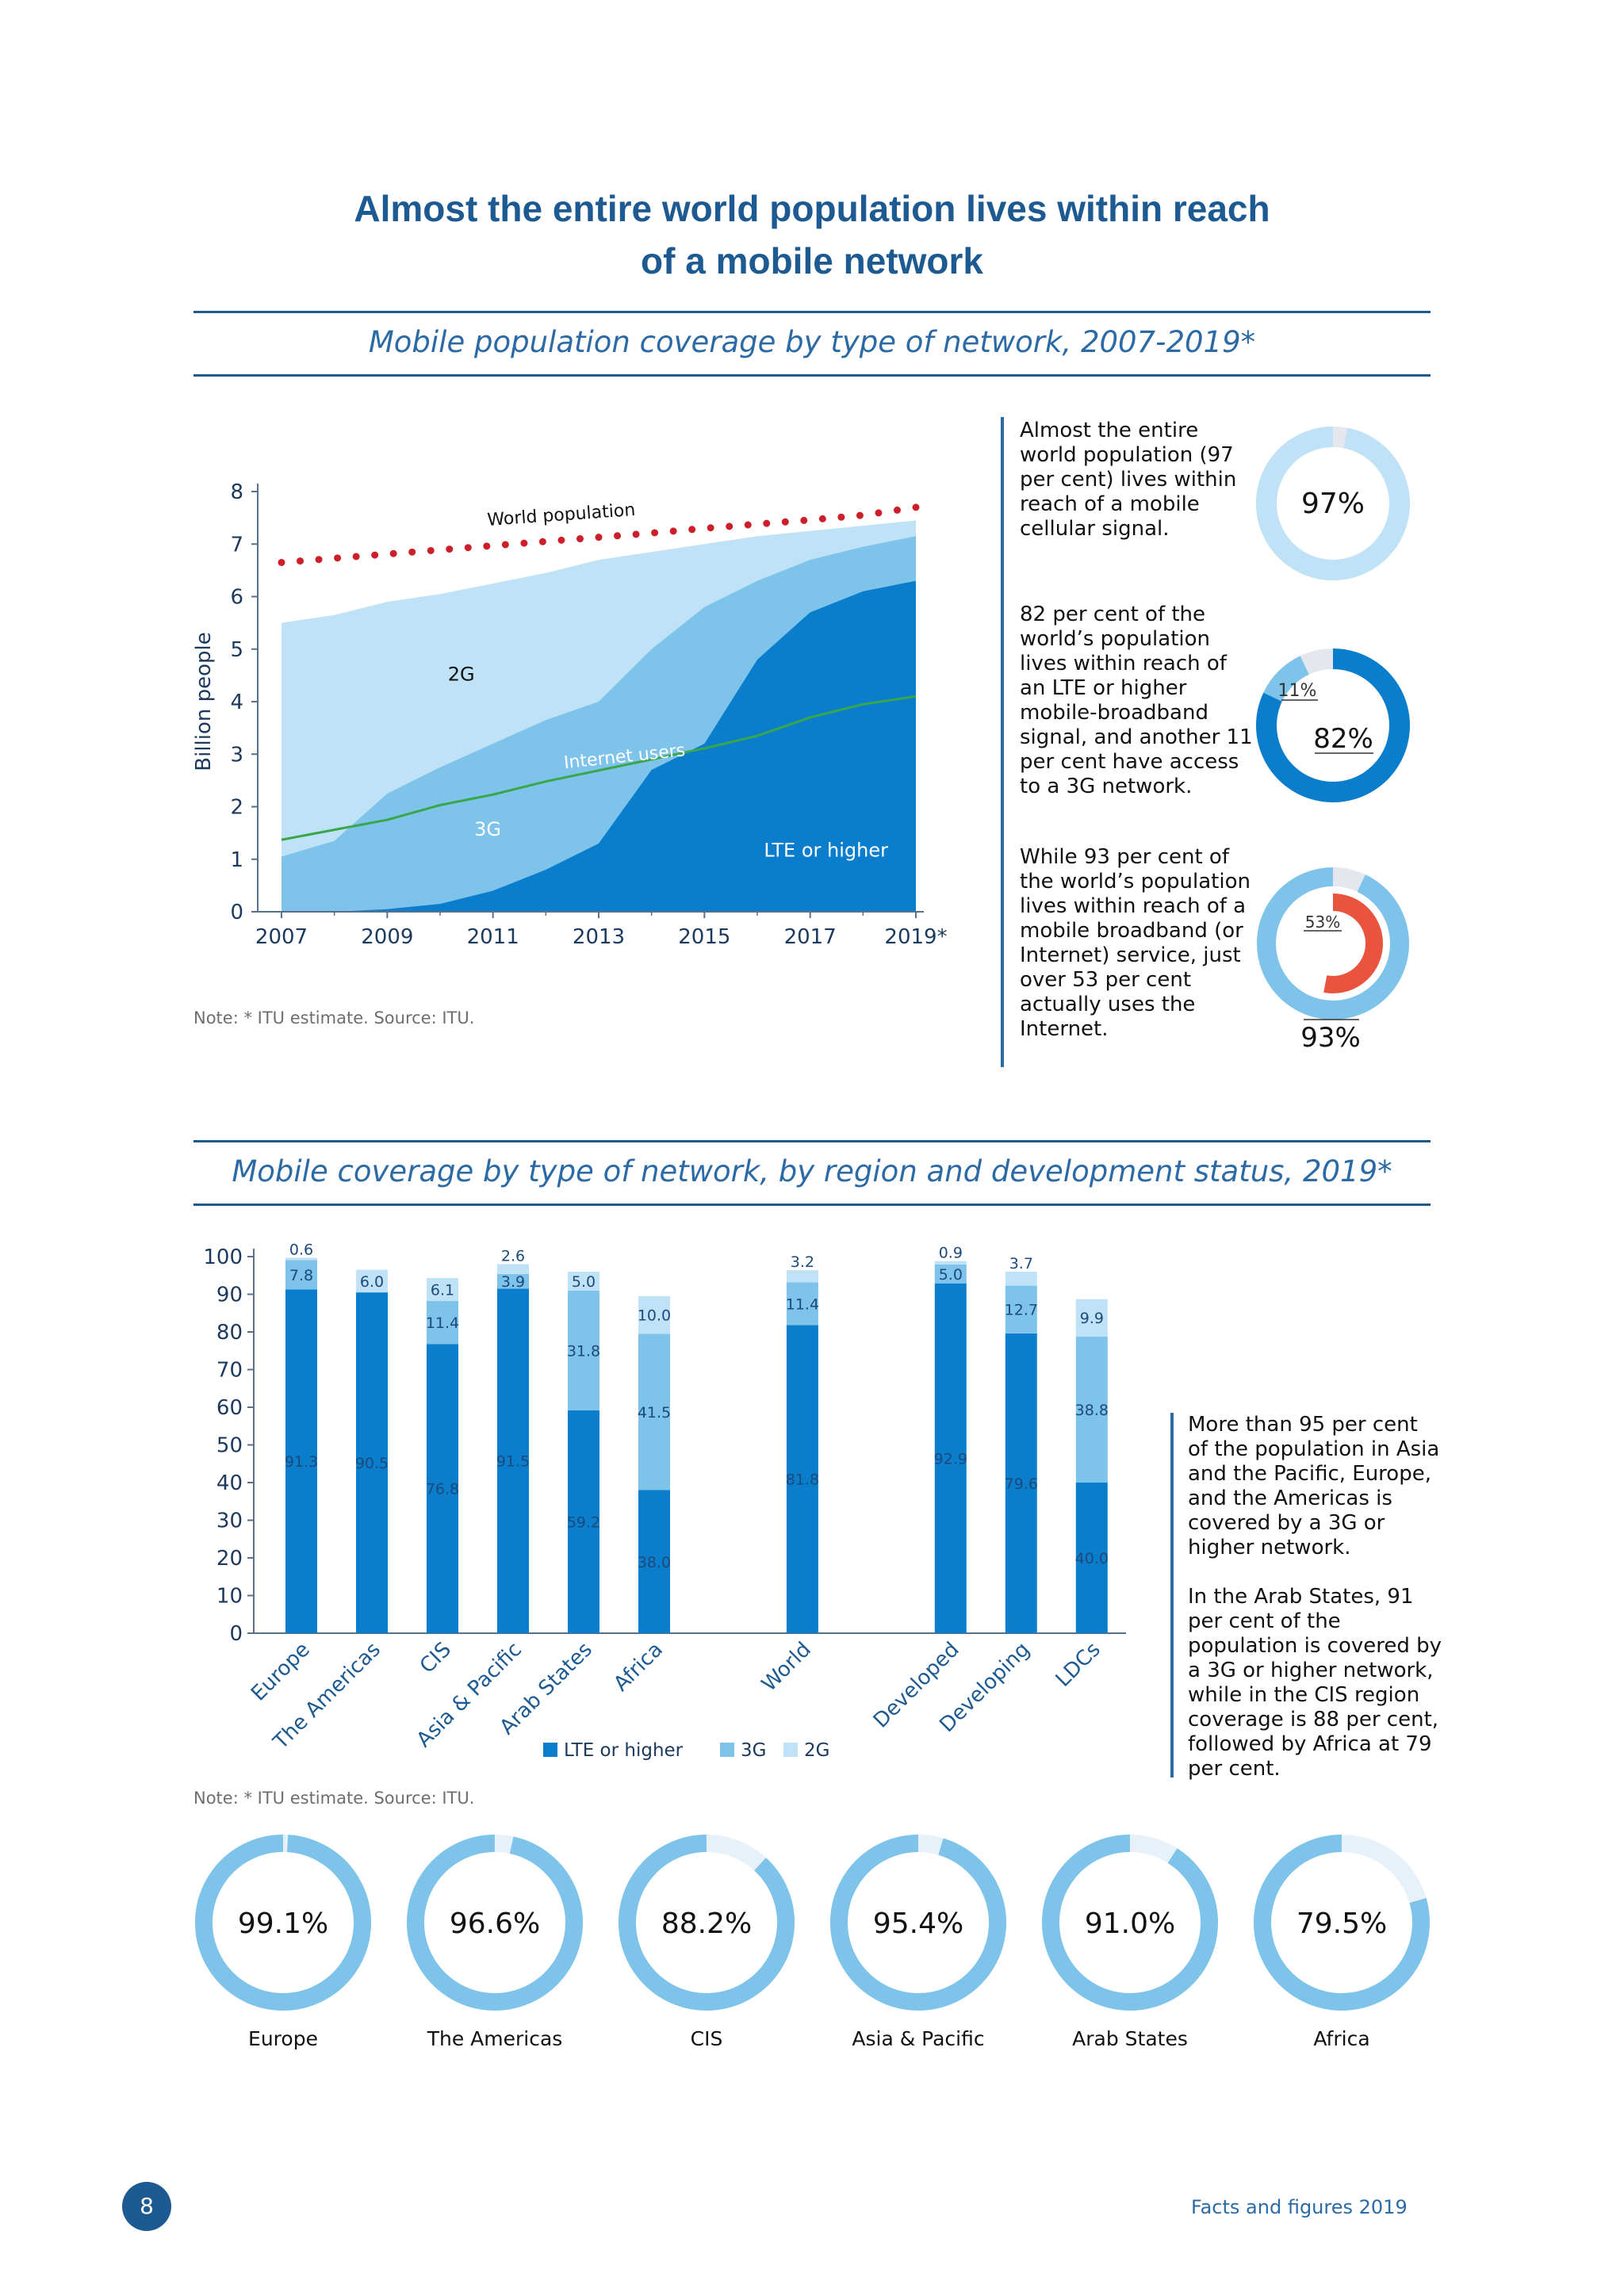 This screenshot has height=2296, width=1624. Describe the element at coordinates (495, 2039) in the screenshot. I see `region-donut-label: The Americas` at that location.